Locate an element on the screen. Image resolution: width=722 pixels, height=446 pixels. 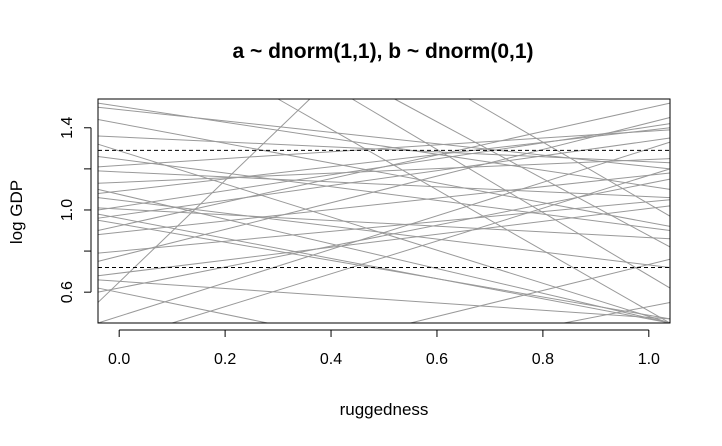
y-tick-label: 1.0 is located at coordinates (67, 210).